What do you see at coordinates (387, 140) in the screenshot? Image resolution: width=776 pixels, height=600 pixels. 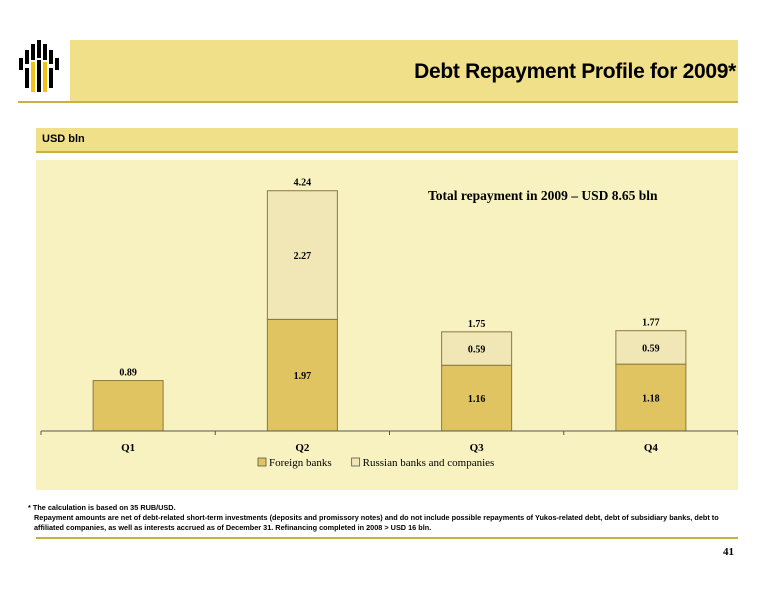 I see `unit-bar: USD bln` at bounding box center [387, 140].